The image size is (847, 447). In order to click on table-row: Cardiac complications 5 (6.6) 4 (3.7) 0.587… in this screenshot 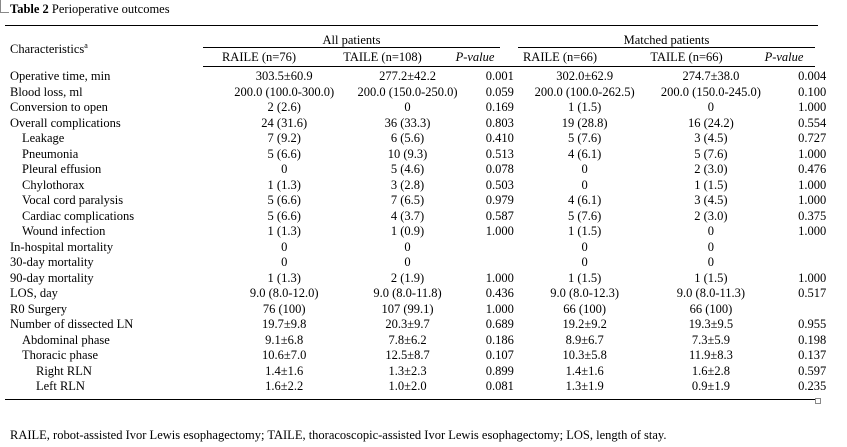, I will do `click(428, 217)`.